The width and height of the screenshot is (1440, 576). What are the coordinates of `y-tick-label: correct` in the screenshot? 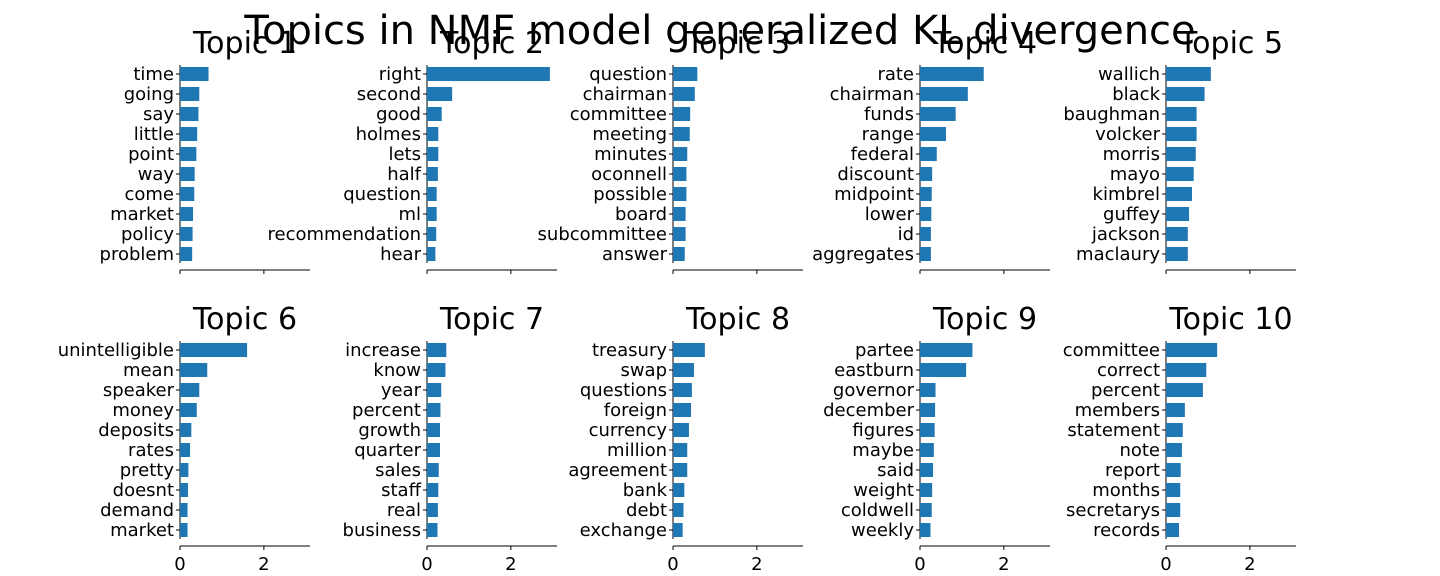 It's located at (1128, 370).